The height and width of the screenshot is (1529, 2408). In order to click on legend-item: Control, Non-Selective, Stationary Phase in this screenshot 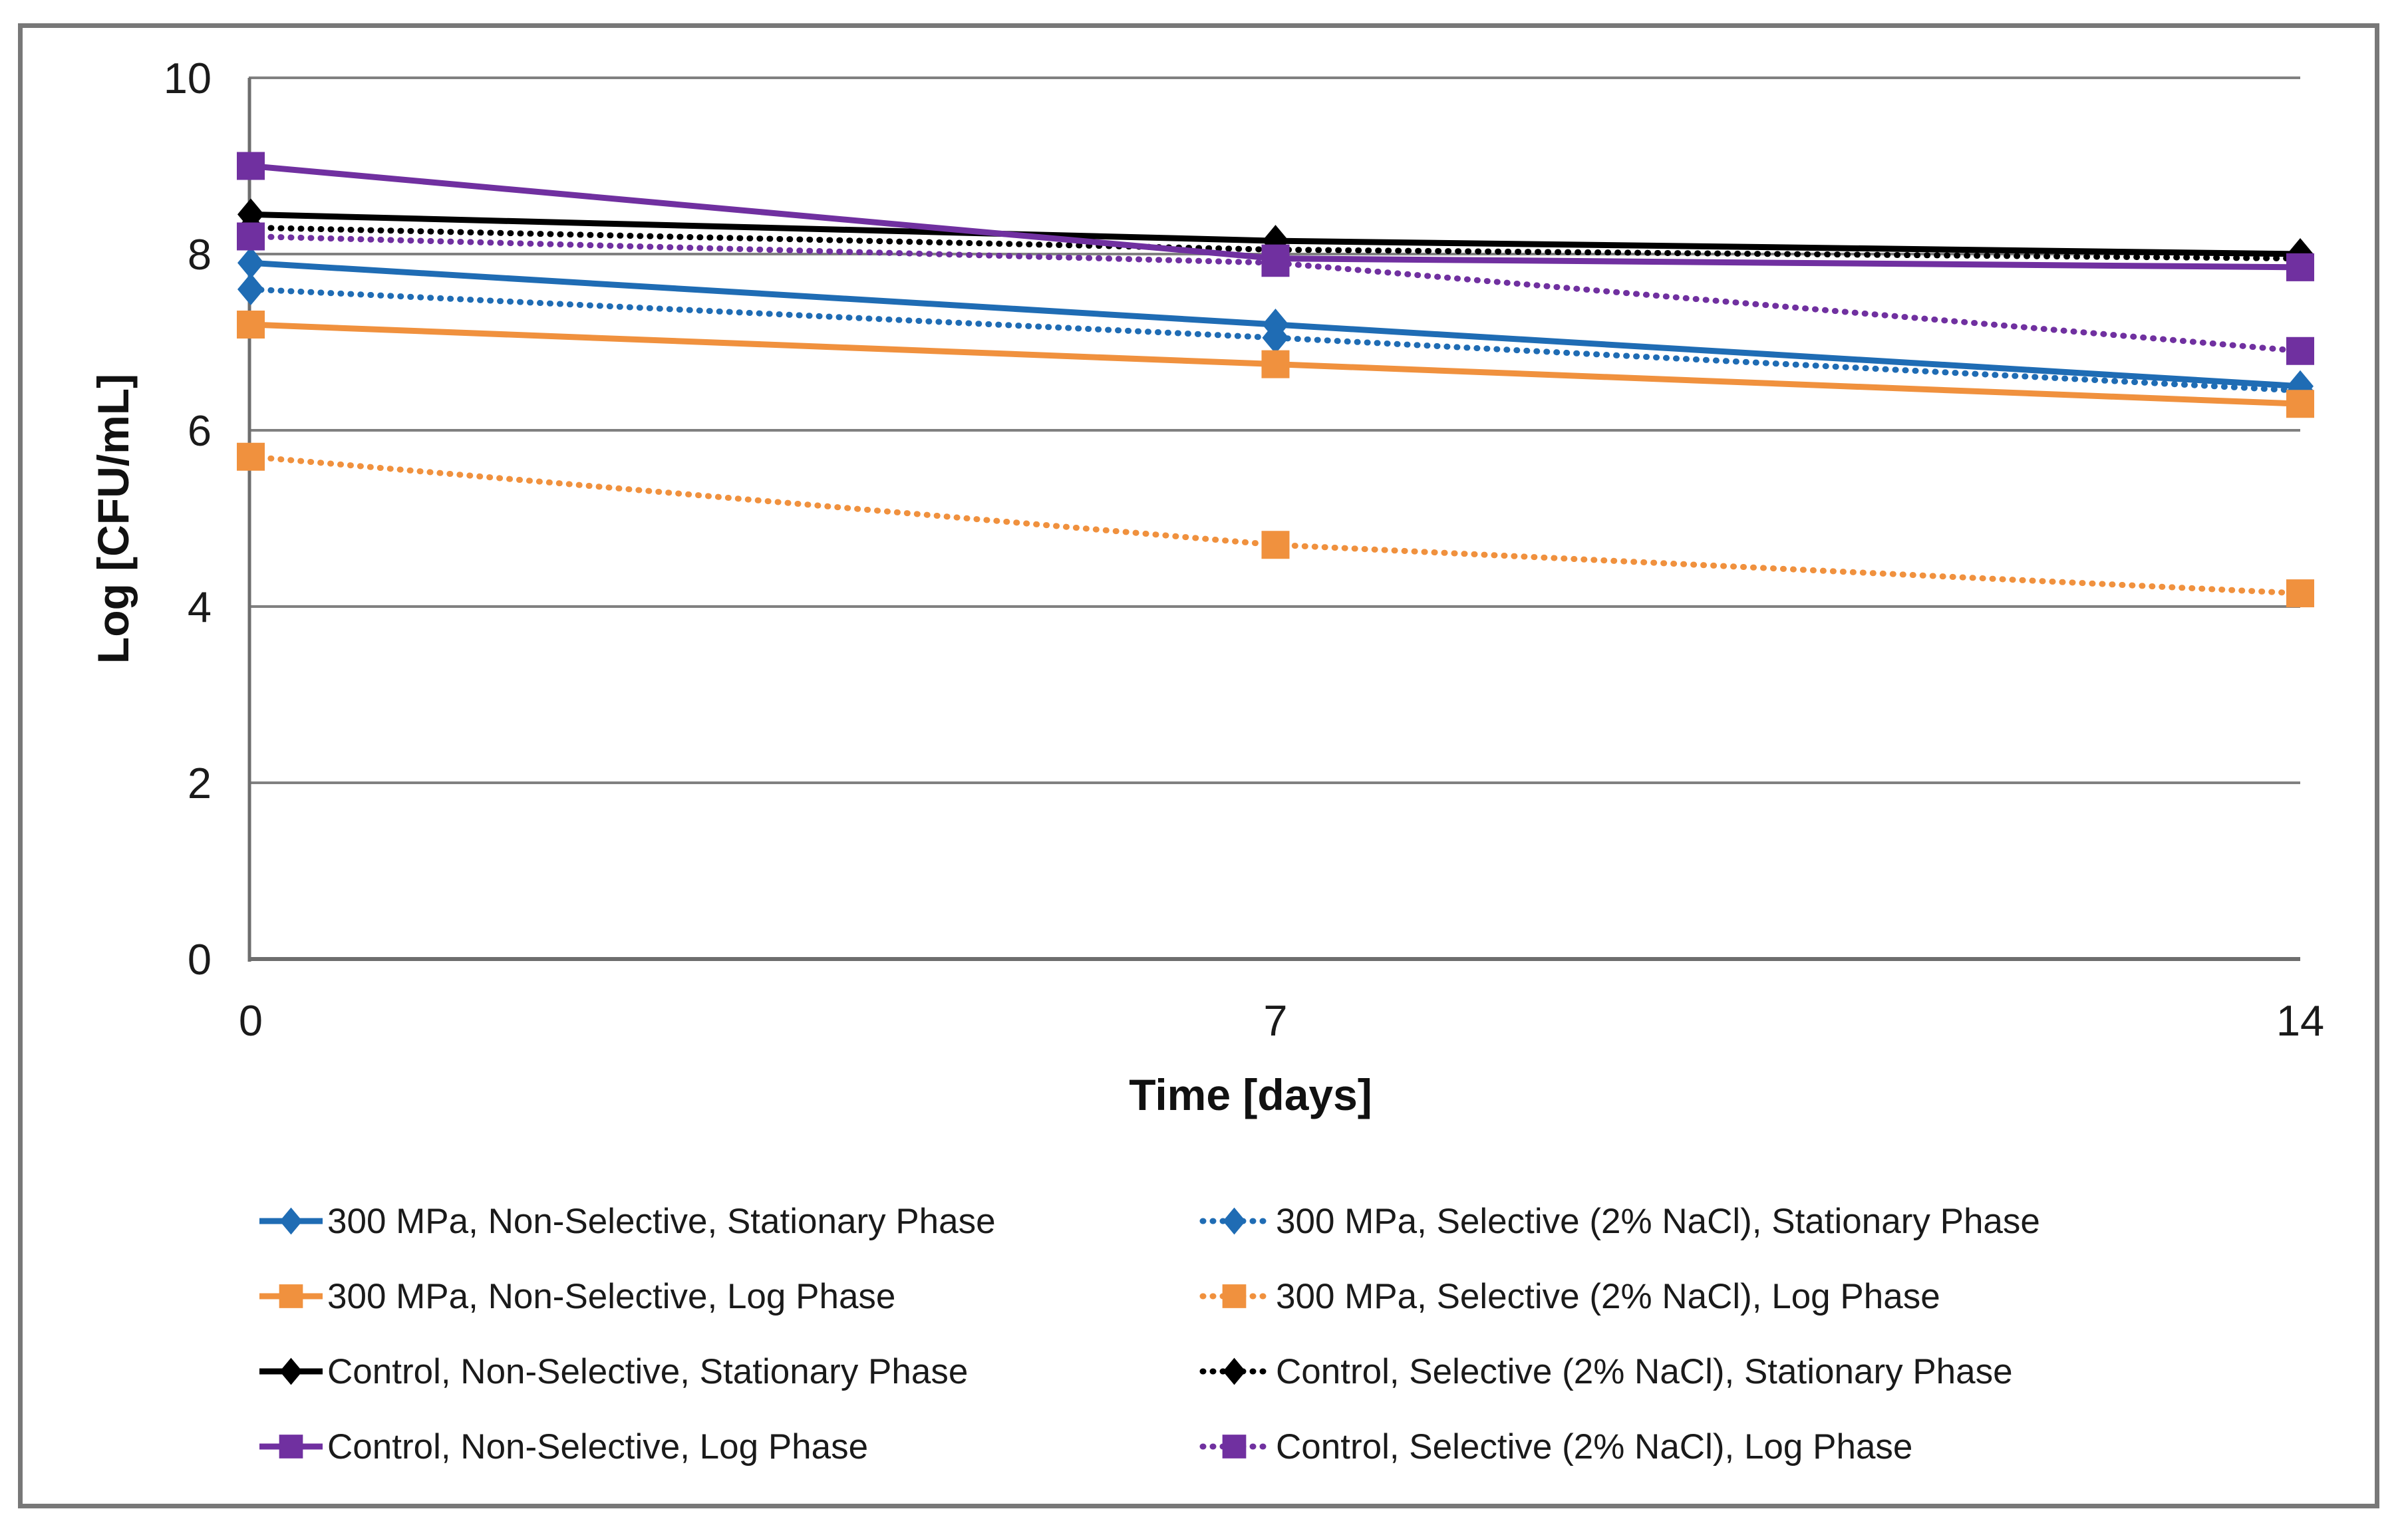, I will do `click(613, 1371)`.